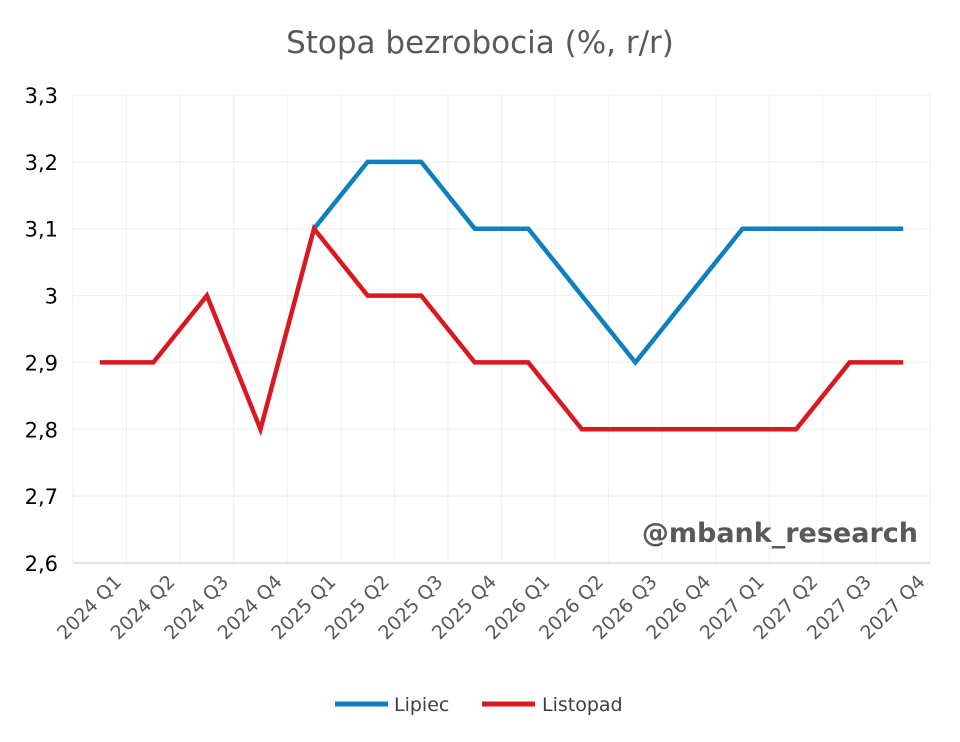 The width and height of the screenshot is (960, 742). What do you see at coordinates (480, 43) in the screenshot?
I see `chart-title: Stopa bezrobocia (%, r/r)` at bounding box center [480, 43].